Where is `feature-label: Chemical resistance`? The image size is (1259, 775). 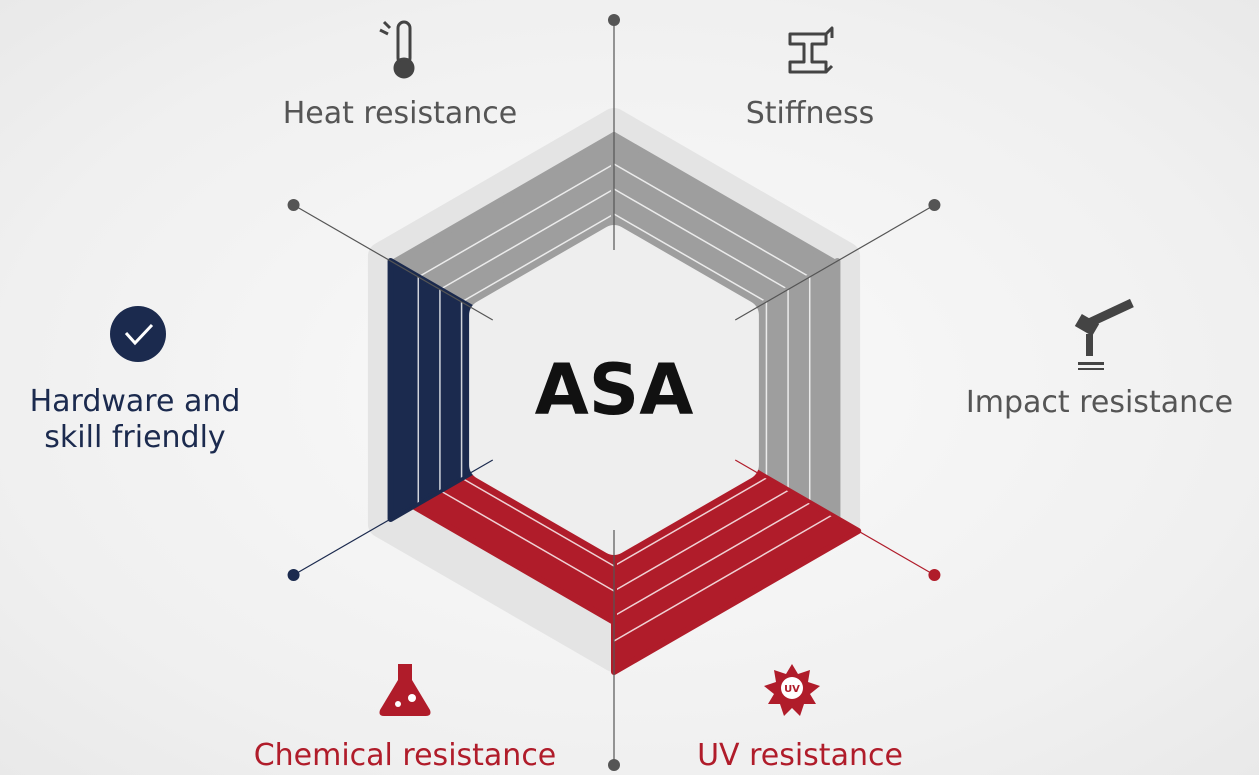 feature-label: Chemical resistance is located at coordinates (405, 755).